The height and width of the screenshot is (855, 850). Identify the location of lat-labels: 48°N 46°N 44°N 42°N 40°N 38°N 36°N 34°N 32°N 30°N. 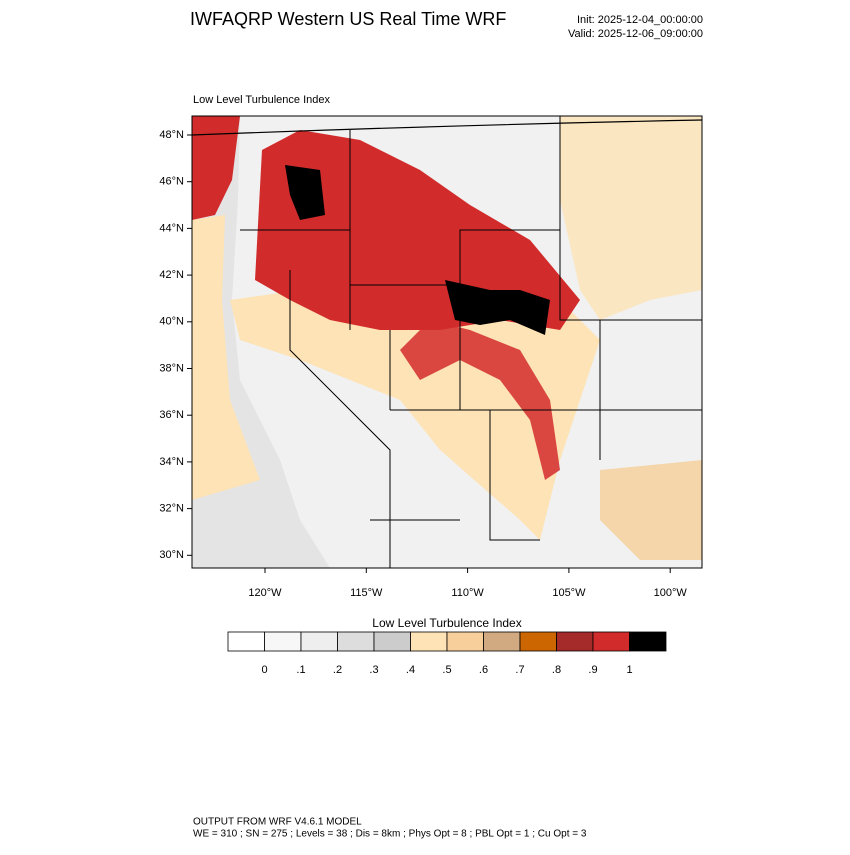
(175, 345).